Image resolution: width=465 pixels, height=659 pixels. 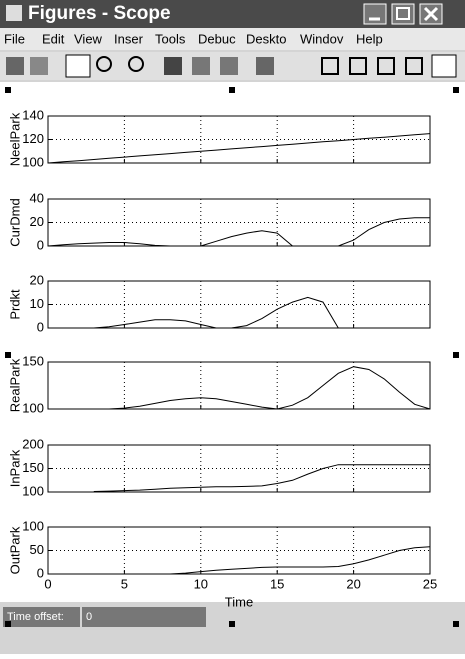 What do you see at coordinates (430, 583) in the screenshot?
I see `x-tick-label: 25` at bounding box center [430, 583].